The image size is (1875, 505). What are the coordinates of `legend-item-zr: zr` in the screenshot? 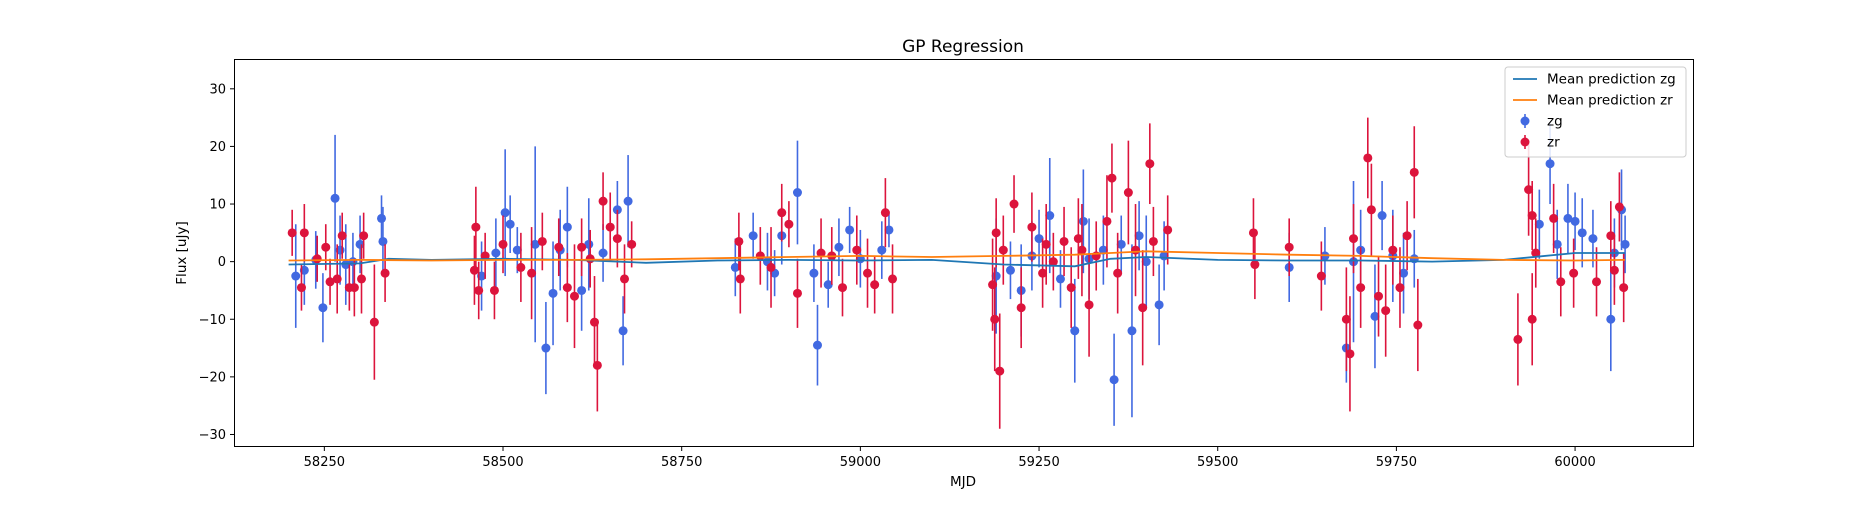 It's located at (1540, 143).